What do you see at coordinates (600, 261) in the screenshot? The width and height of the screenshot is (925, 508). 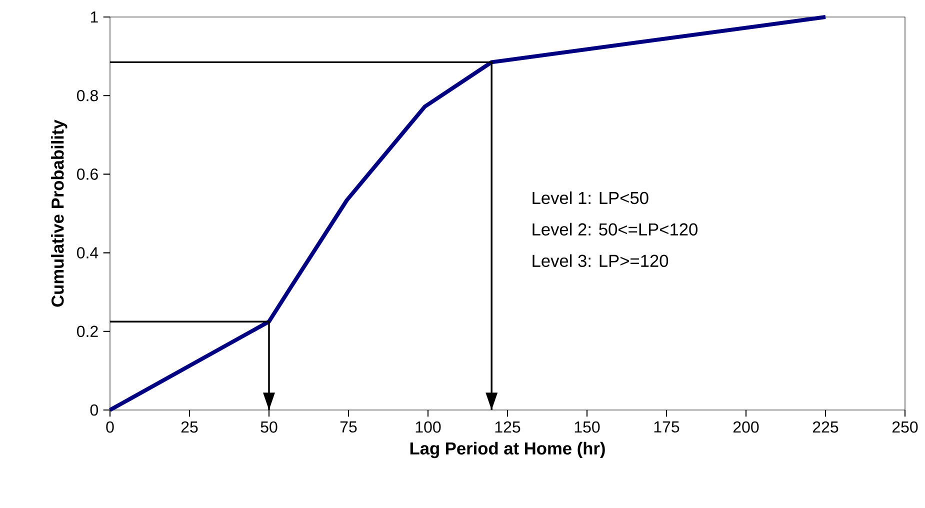 I see `annotation: Level 3: LP>=120` at bounding box center [600, 261].